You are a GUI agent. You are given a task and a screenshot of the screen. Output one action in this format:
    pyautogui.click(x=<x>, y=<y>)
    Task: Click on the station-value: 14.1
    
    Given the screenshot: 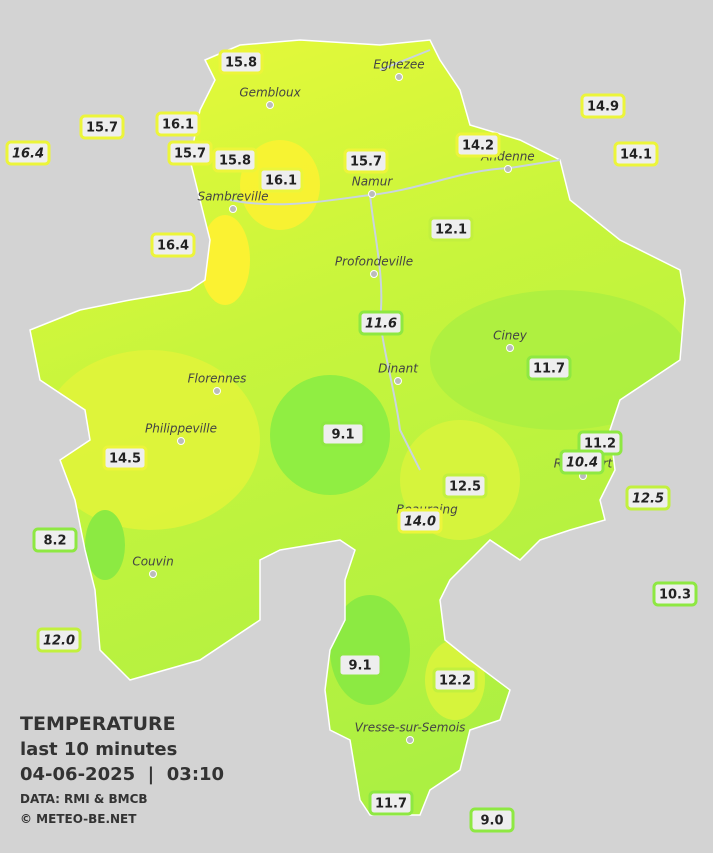 What is the action you would take?
    pyautogui.click(x=636, y=155)
    